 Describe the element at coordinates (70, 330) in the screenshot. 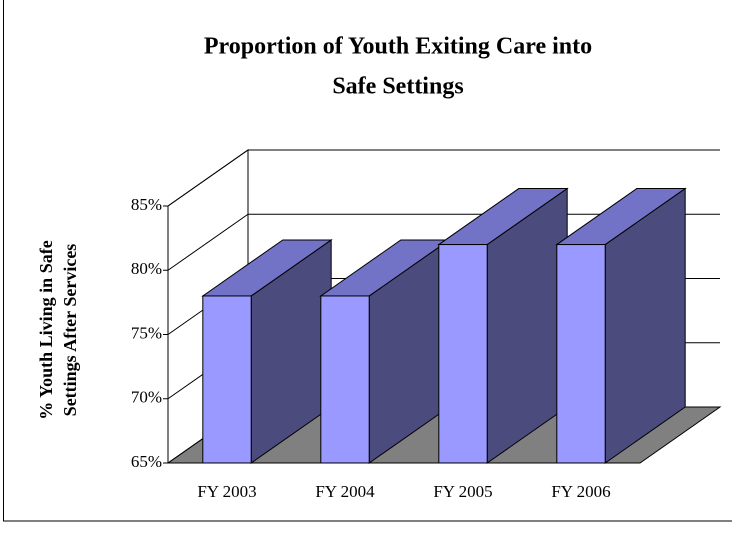

I see `y-axis-label-line: Settings After Services` at that location.